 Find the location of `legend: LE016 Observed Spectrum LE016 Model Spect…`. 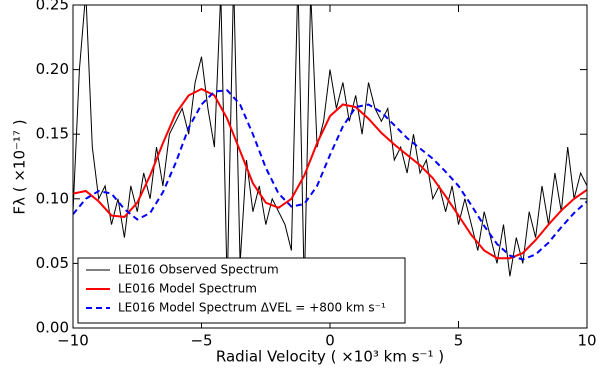

legend: LE016 Observed Spectrum LE016 Model Spect… is located at coordinates (241, 290).